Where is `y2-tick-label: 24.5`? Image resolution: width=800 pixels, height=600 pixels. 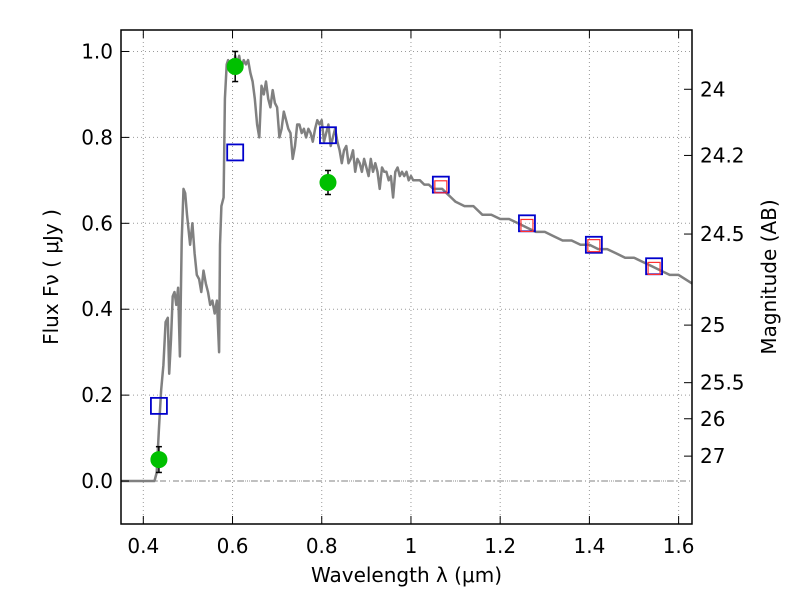
y2-tick-label: 24.5 is located at coordinates (722, 234).